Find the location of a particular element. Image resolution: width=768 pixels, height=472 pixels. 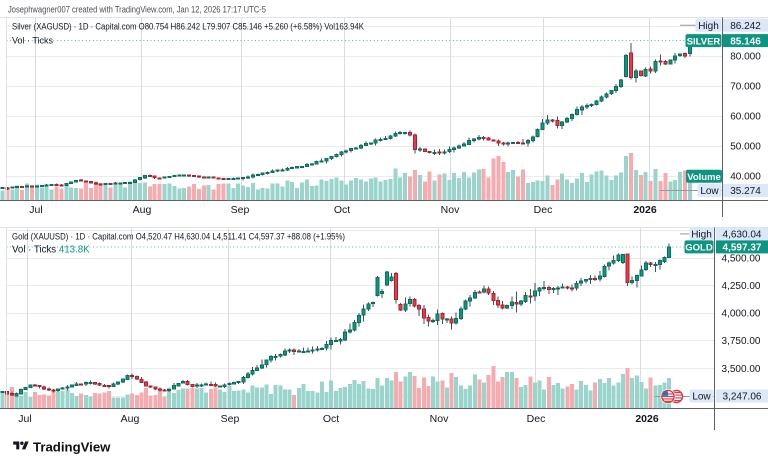

svg-text: 70.000 is located at coordinates (745, 87).